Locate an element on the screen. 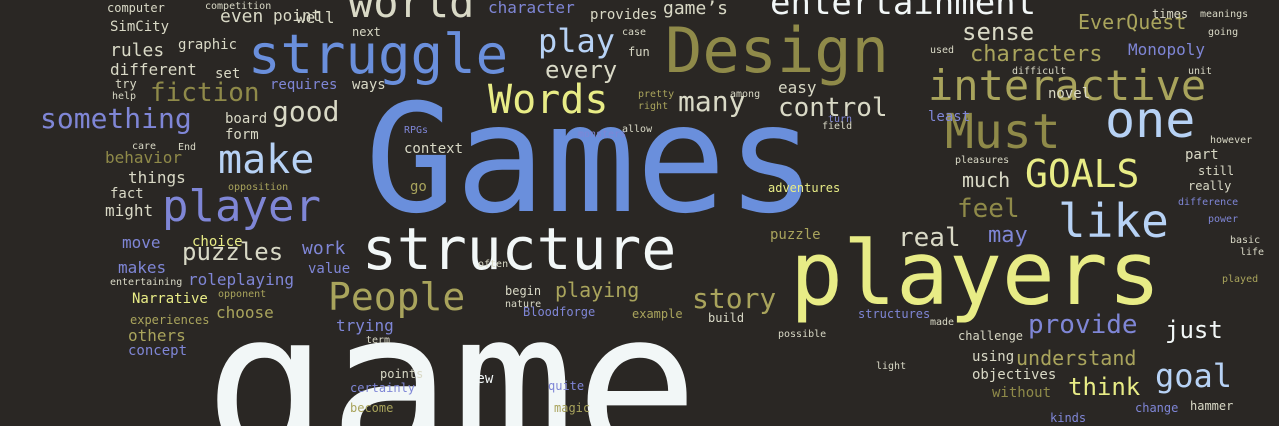 This screenshot has height=426, width=1279. word-hammer: hammer is located at coordinates (1212, 406).